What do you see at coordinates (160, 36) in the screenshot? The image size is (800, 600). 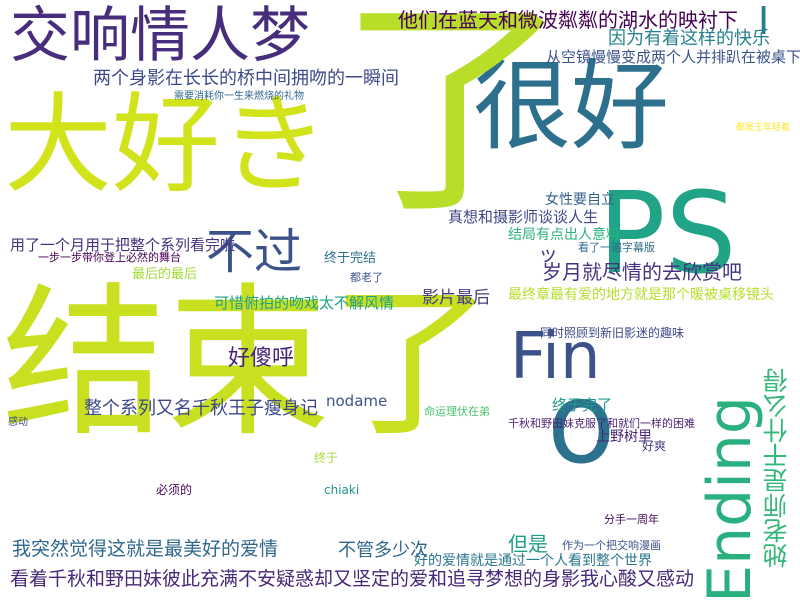 I see `word-nodame-cantabile: 交响情人梦` at bounding box center [160, 36].